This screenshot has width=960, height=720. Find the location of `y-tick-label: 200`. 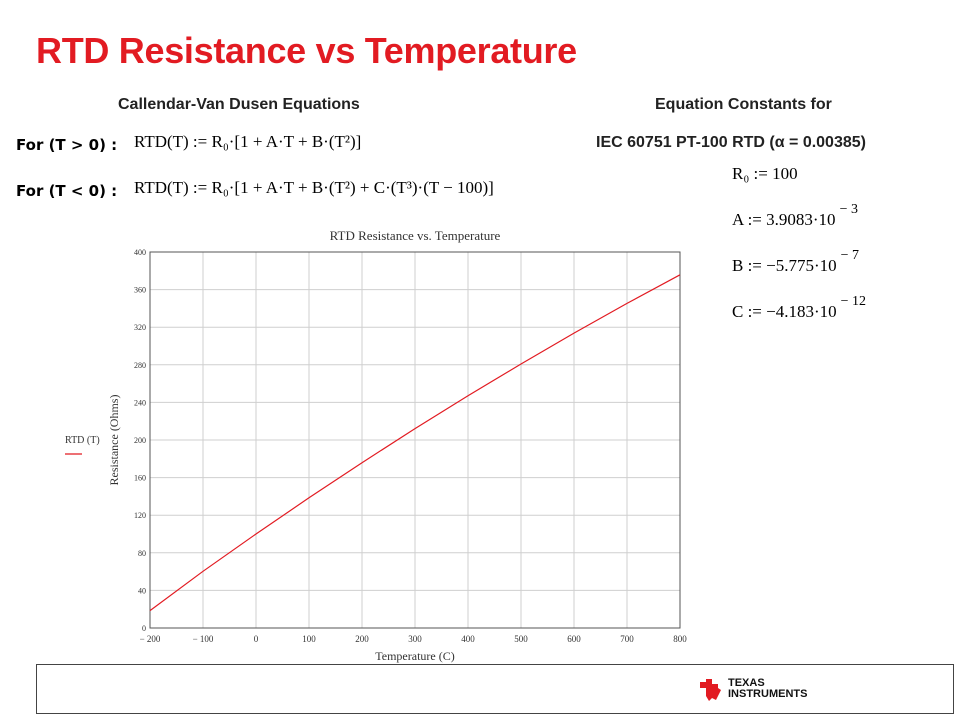

y-tick-label: 200 is located at coordinates (140, 440).